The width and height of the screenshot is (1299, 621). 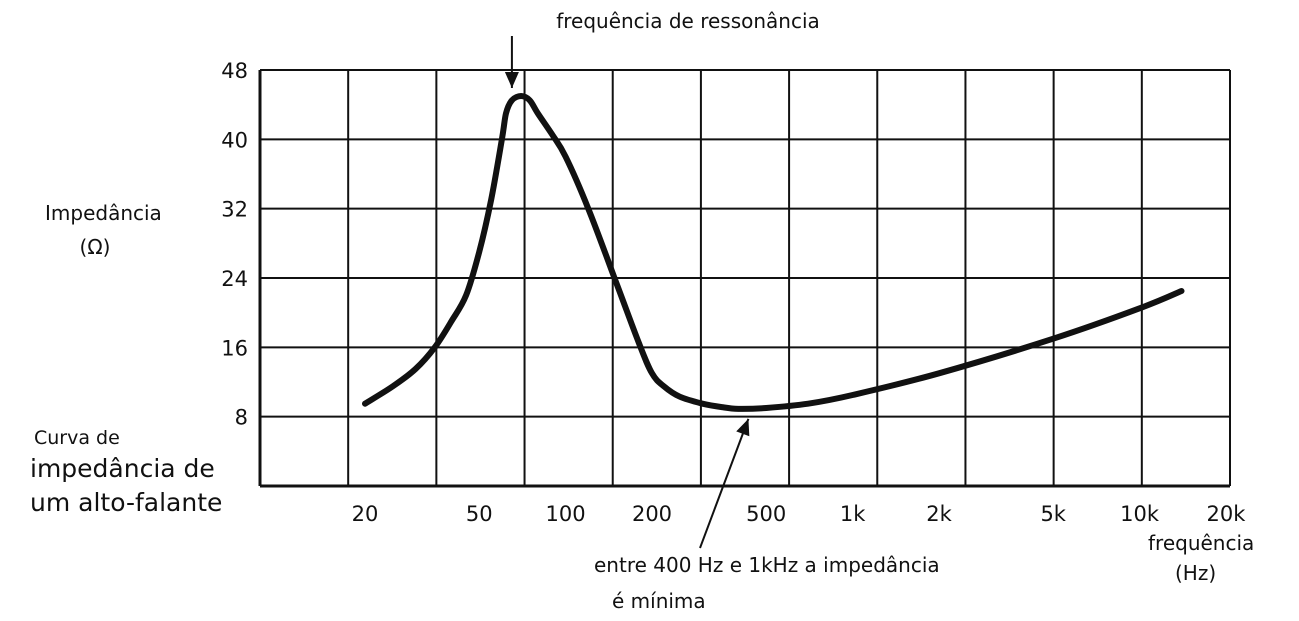 I want to click on y-tick-label: 48, so click(x=234, y=71).